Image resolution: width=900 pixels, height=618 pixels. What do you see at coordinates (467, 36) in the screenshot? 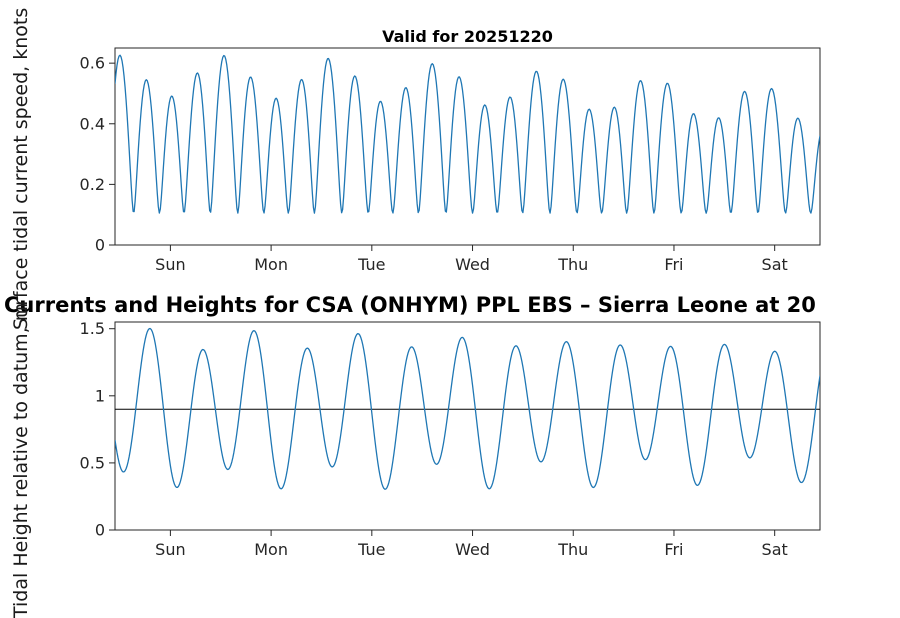
I see `top-chart-title: Valid for 20251220` at bounding box center [467, 36].